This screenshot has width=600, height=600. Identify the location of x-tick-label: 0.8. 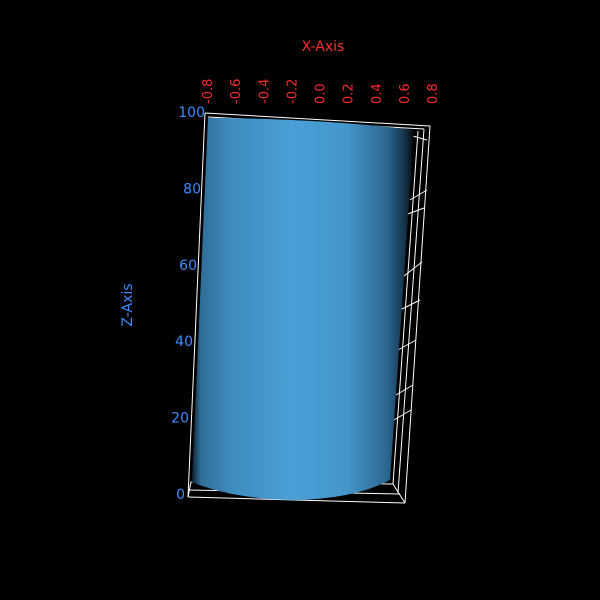
(433, 93).